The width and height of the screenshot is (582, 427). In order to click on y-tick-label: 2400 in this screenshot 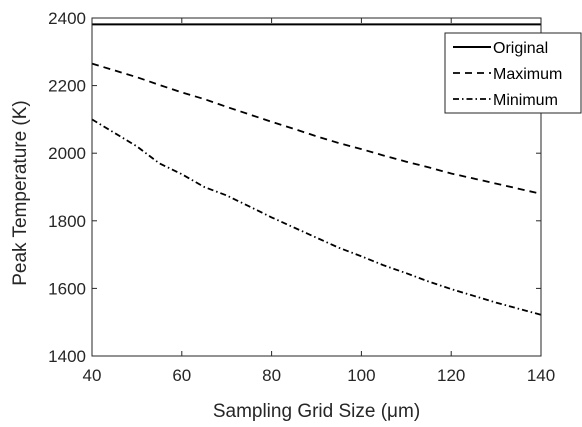, I will do `click(67, 18)`.